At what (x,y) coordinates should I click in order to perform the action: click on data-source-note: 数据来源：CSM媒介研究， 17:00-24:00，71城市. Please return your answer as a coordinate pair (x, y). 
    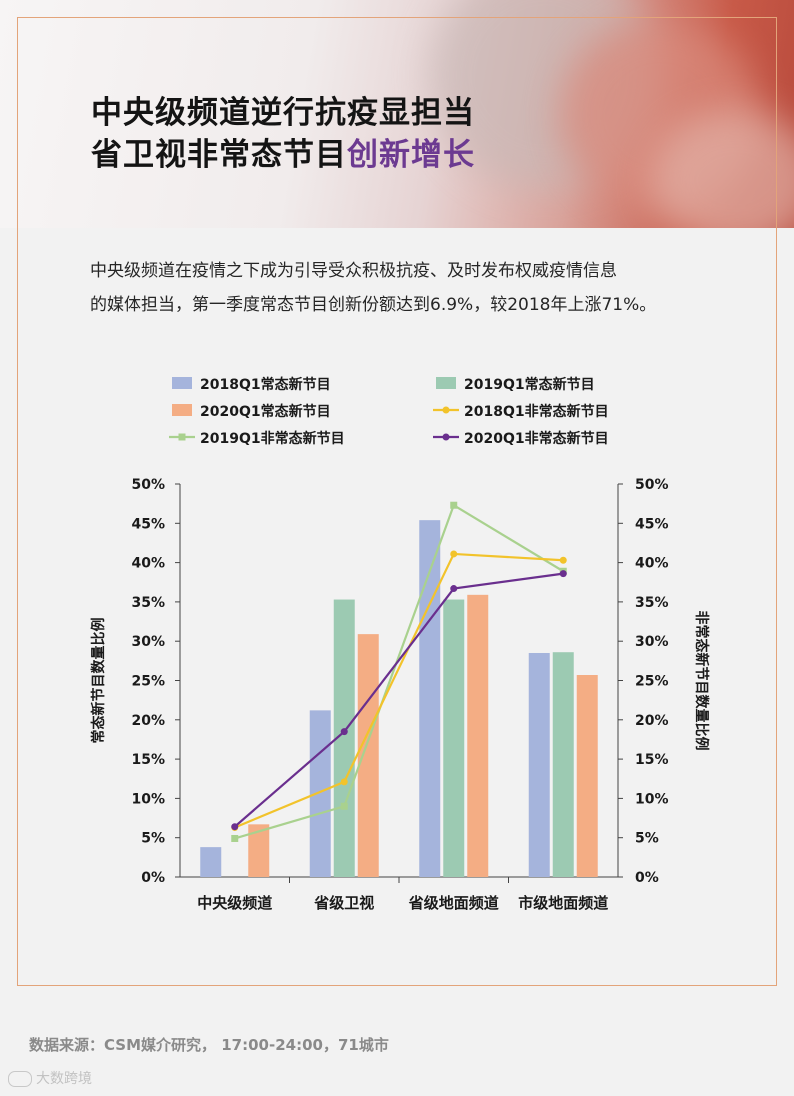
    Looking at the image, I should click on (209, 1045).